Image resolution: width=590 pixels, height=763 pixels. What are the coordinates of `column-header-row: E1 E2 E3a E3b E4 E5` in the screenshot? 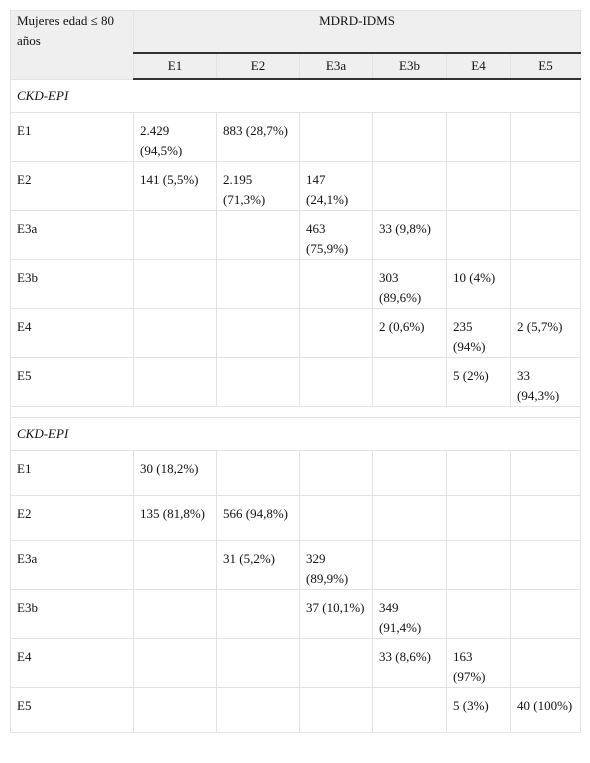 It's located at (296, 66).